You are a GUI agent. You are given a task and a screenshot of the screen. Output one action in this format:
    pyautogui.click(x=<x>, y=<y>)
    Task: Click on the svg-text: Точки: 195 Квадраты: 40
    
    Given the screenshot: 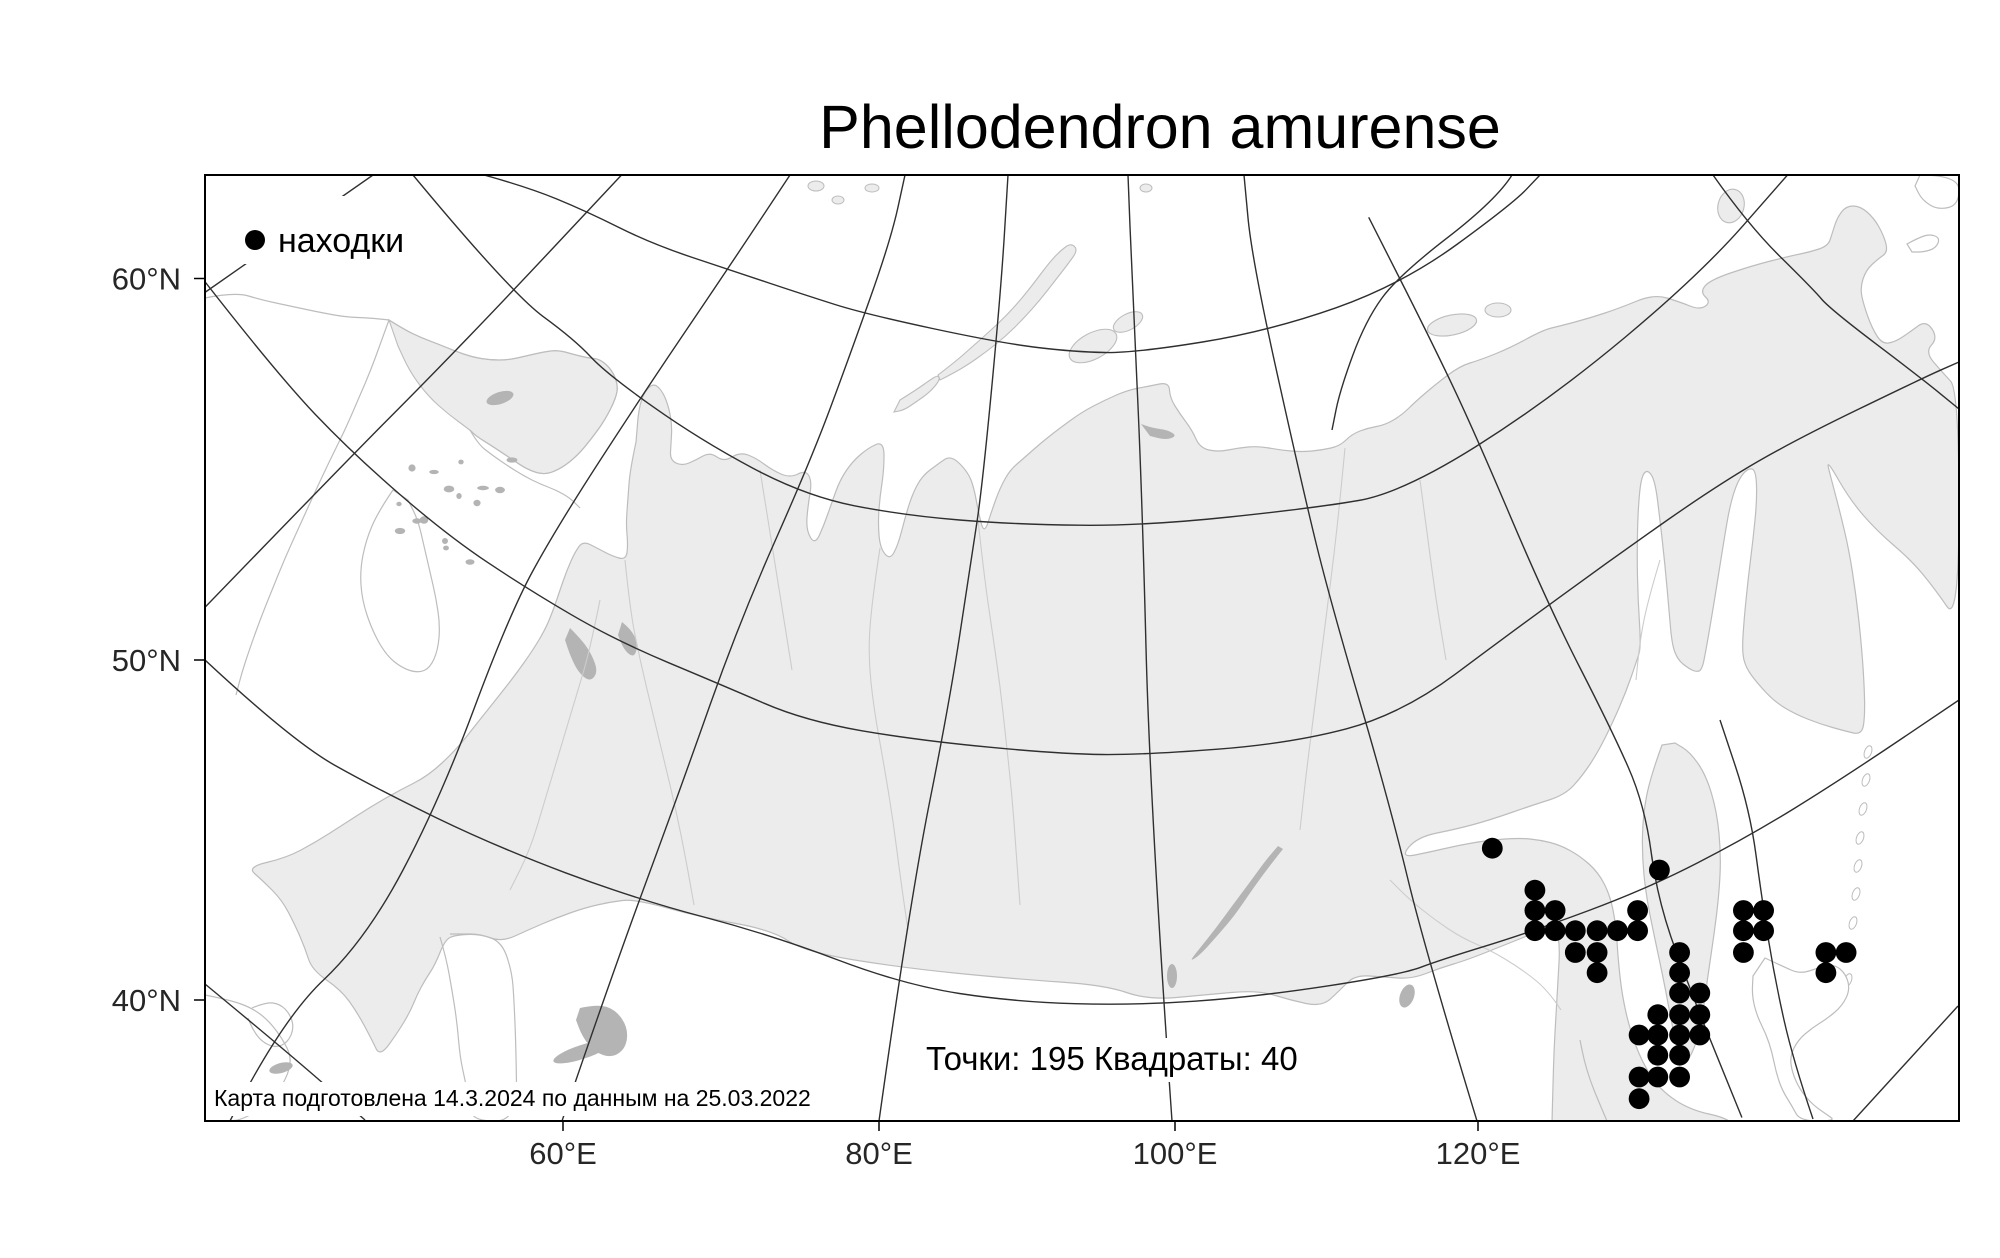 What is the action you would take?
    pyautogui.click(x=1112, y=1058)
    